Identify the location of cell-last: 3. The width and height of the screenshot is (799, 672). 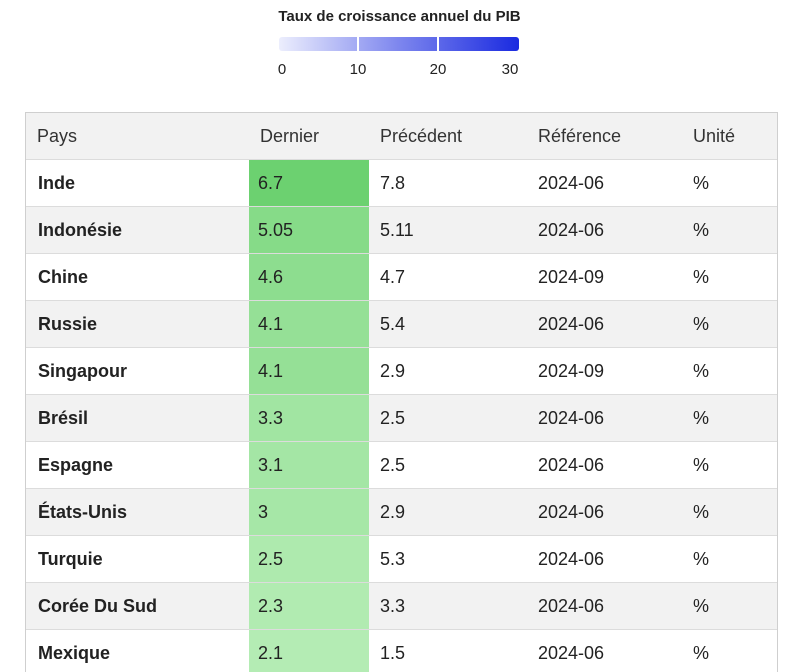
(309, 512).